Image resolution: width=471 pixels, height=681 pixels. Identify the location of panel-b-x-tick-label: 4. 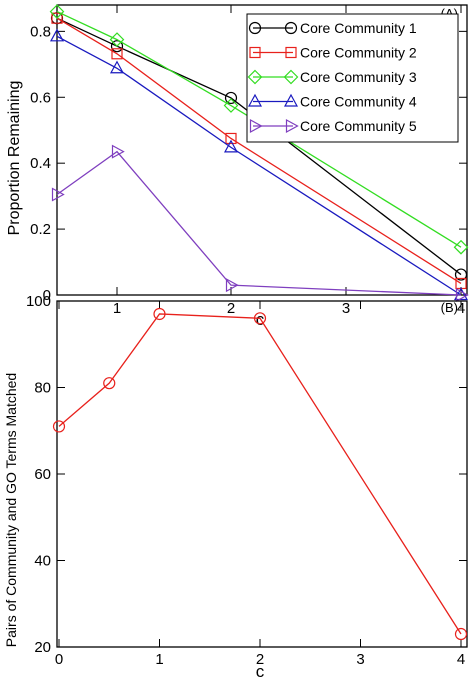
(461, 659).